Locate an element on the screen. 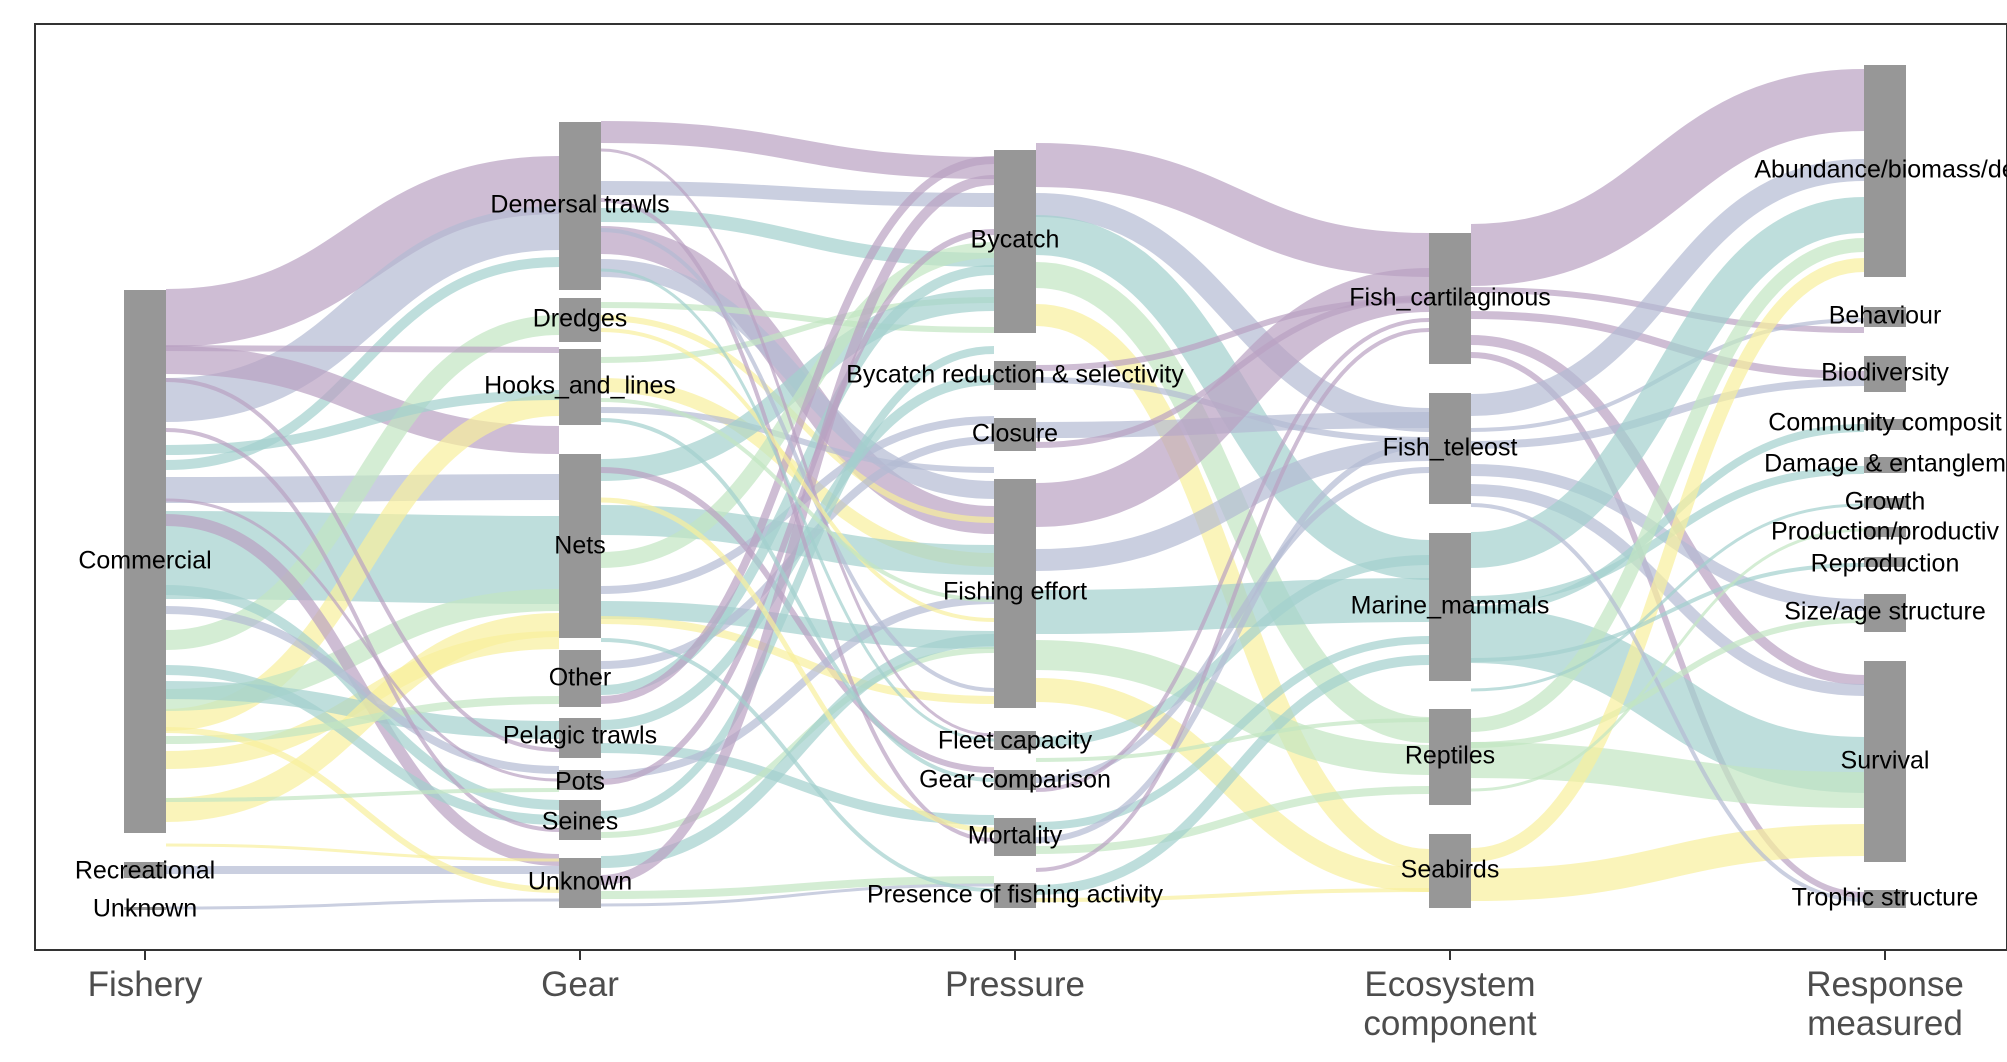  node-label-other: Other is located at coordinates (580, 678).